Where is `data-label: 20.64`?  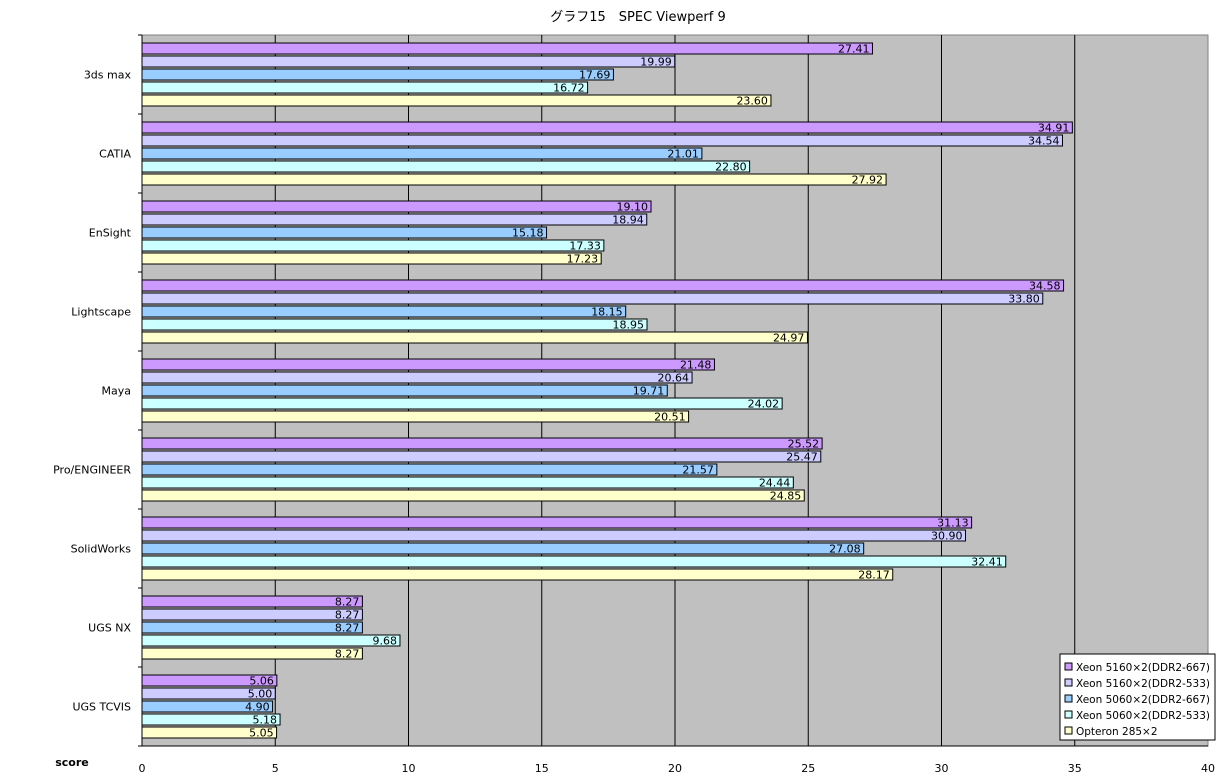
data-label: 20.64 is located at coordinates (674, 378).